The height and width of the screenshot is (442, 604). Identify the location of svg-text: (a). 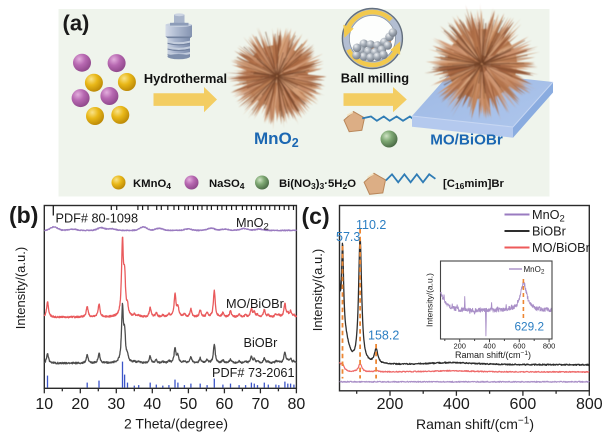
(76, 23).